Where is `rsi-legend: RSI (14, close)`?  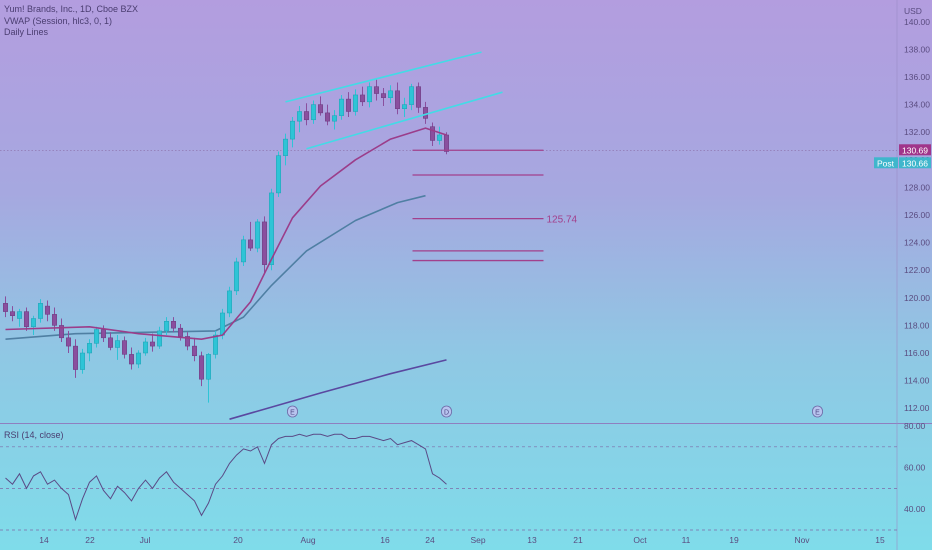
rsi-legend: RSI (14, close) is located at coordinates (34, 435).